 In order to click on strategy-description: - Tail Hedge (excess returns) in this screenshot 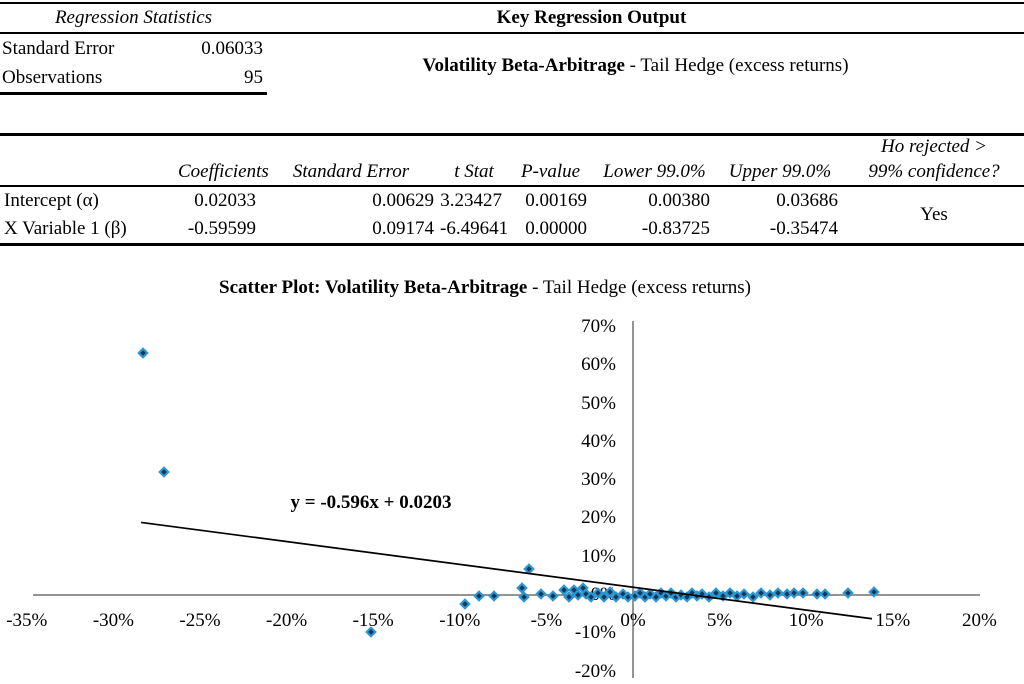, I will do `click(736, 65)`.